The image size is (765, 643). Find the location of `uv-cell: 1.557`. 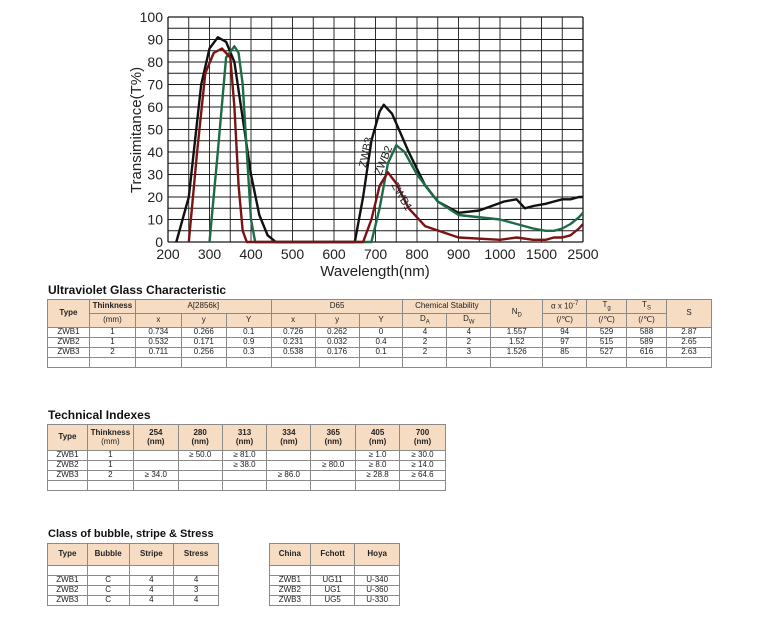

uv-cell: 1.557 is located at coordinates (517, 332).